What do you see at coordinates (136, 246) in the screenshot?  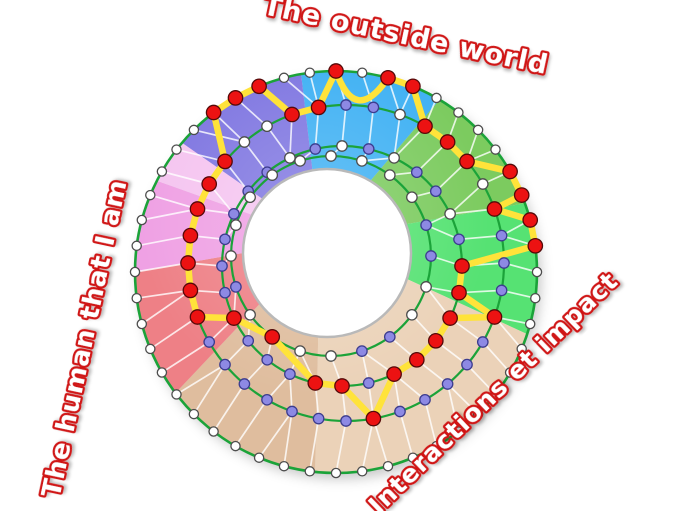 I see `node-r0-37-white` at bounding box center [136, 246].